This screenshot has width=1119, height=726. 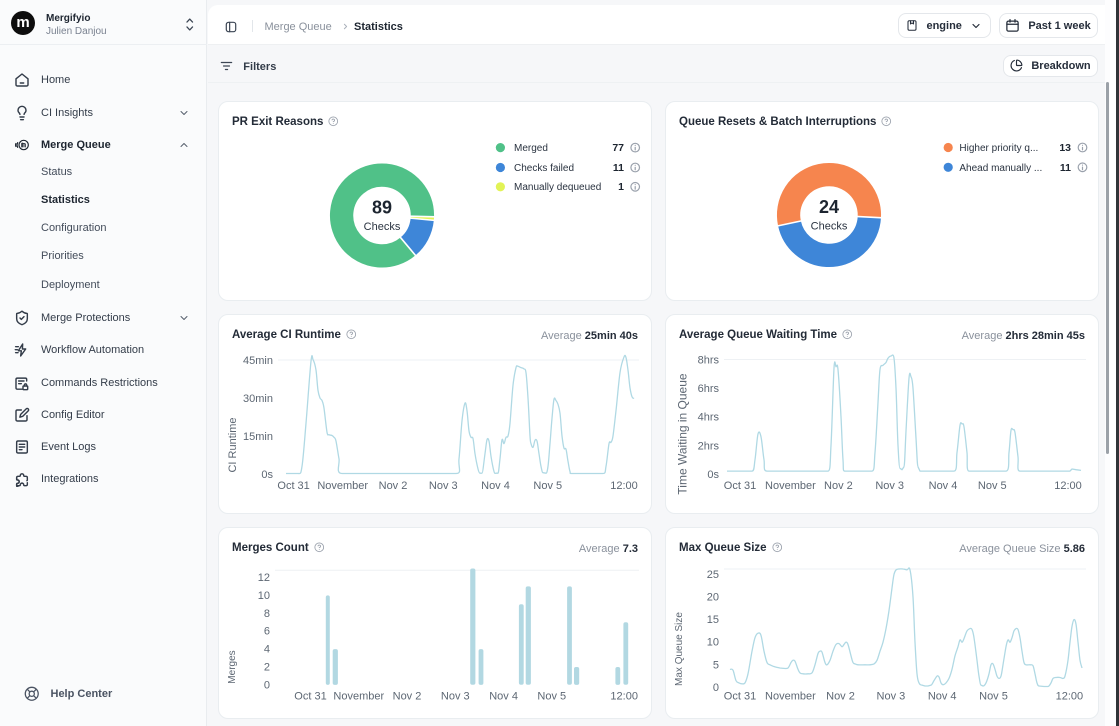 What do you see at coordinates (709, 418) in the screenshot?
I see `svg-text: 4hrs` at bounding box center [709, 418].